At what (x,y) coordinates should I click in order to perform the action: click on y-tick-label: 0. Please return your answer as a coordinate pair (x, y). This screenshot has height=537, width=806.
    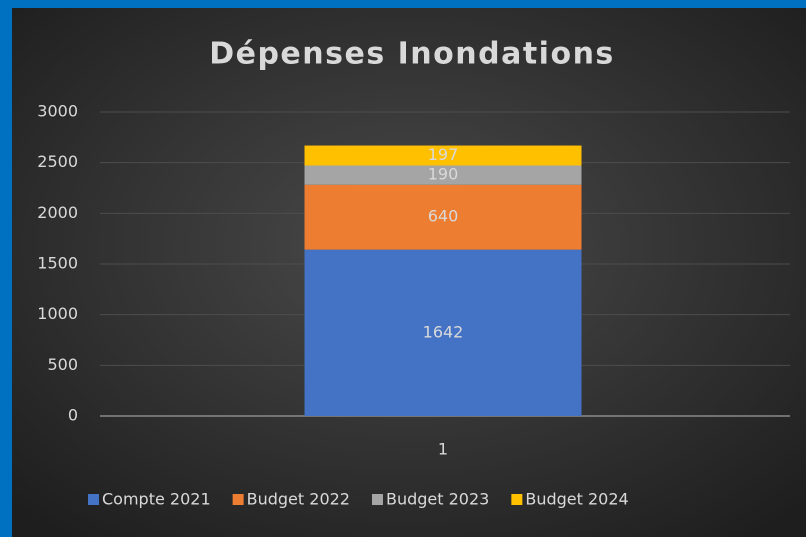
    Looking at the image, I should click on (73, 415).